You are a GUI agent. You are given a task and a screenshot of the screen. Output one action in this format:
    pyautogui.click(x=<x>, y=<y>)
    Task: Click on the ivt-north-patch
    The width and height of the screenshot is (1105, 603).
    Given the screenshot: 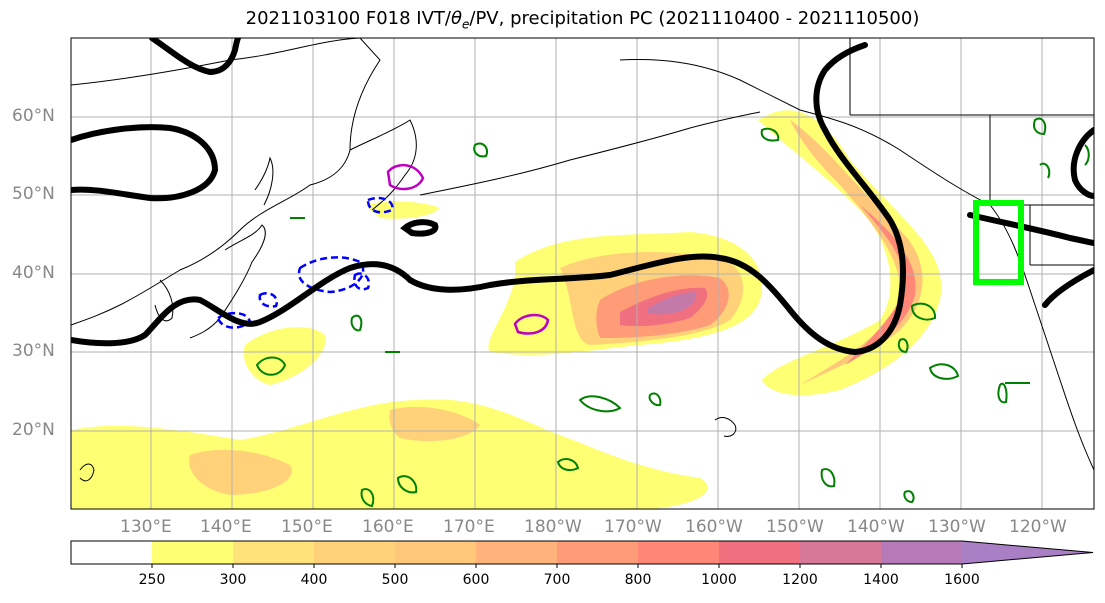 What is the action you would take?
    pyautogui.click(x=402, y=210)
    